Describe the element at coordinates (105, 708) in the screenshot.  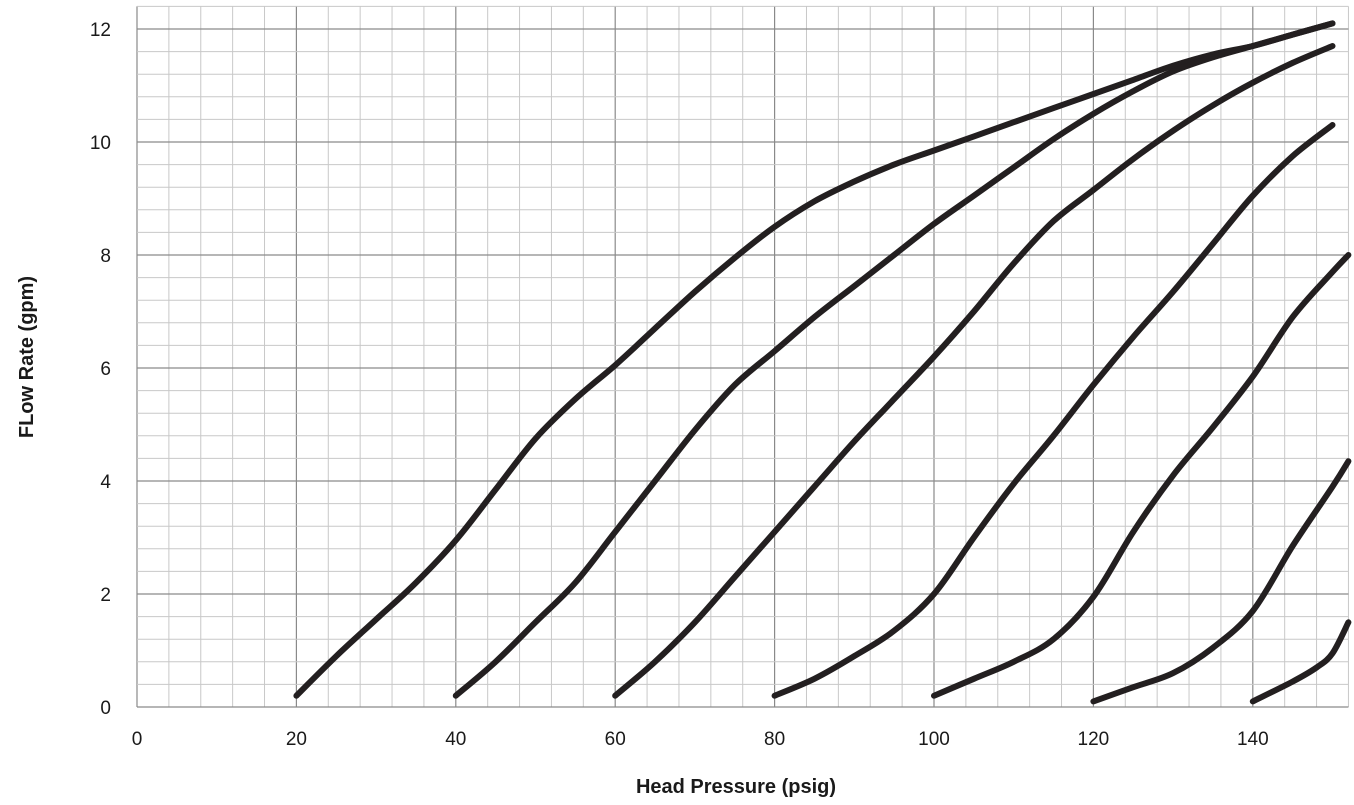
I see `y-tick-label: 0` at that location.